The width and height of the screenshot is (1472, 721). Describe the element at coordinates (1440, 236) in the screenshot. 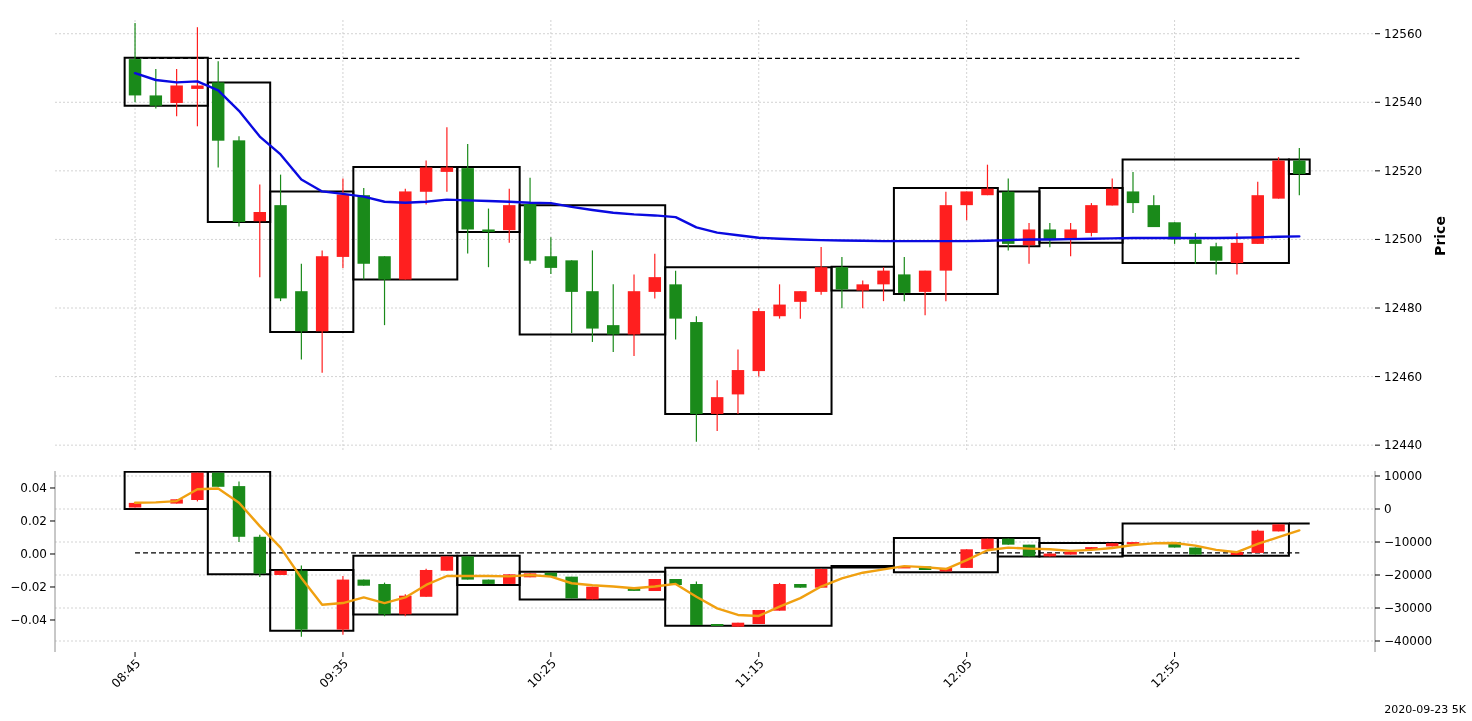

I see `y-axis-title: Price` at that location.